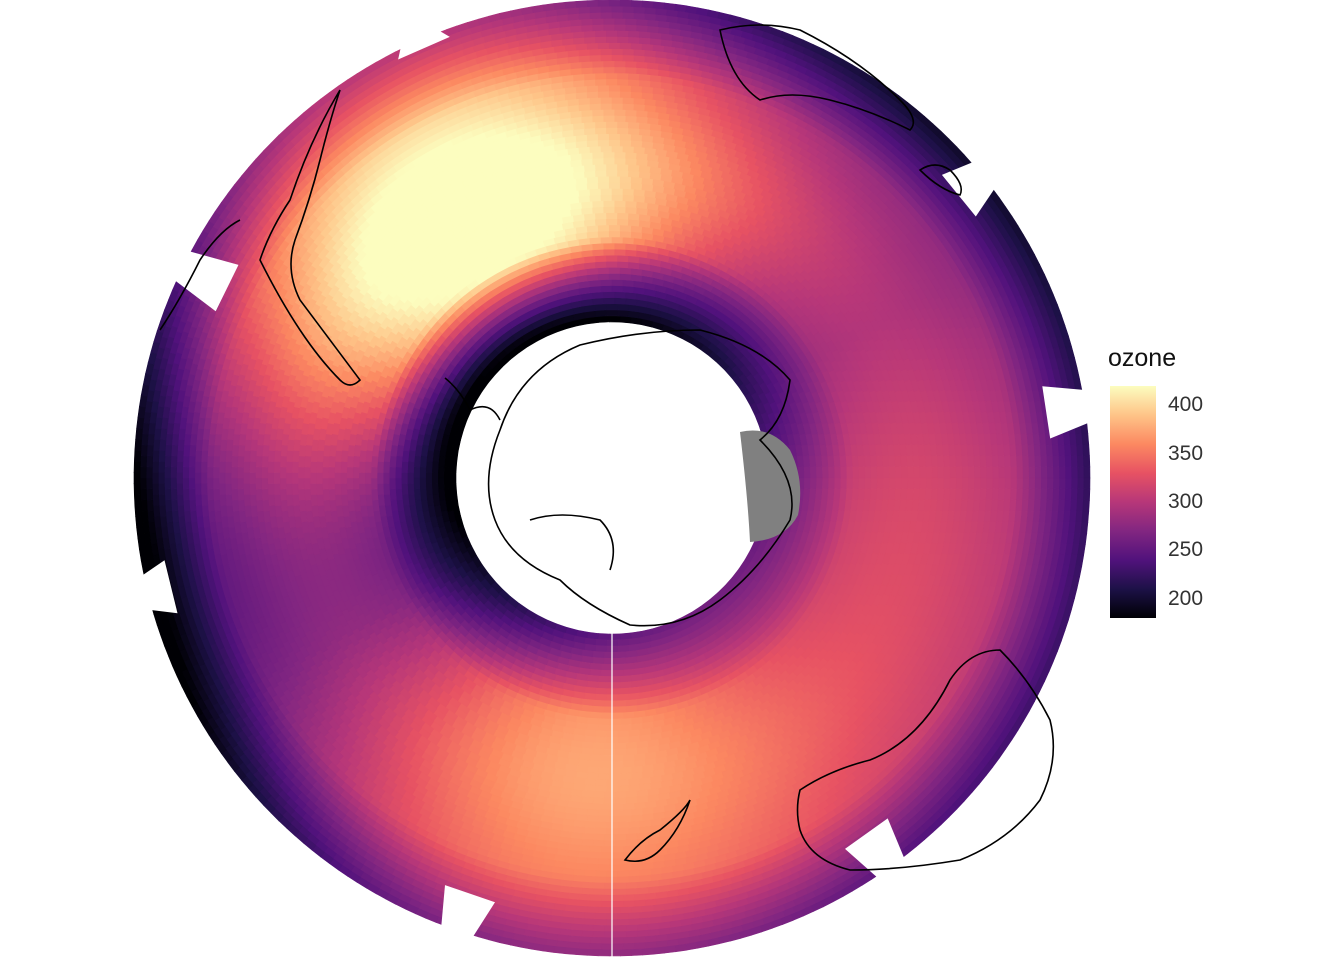  Describe the element at coordinates (657, 831) in the screenshot. I see `new-zealand-coastline` at that location.